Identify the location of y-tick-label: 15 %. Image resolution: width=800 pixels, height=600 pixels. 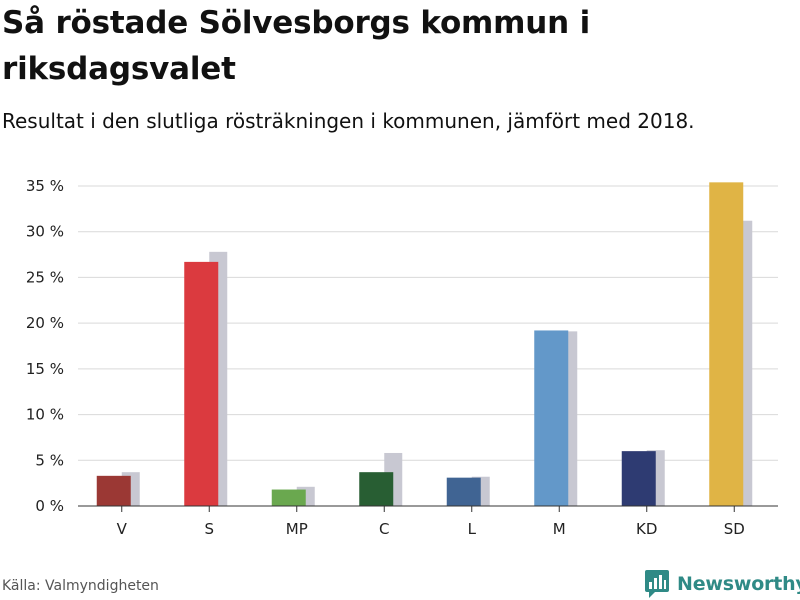
(45, 369).